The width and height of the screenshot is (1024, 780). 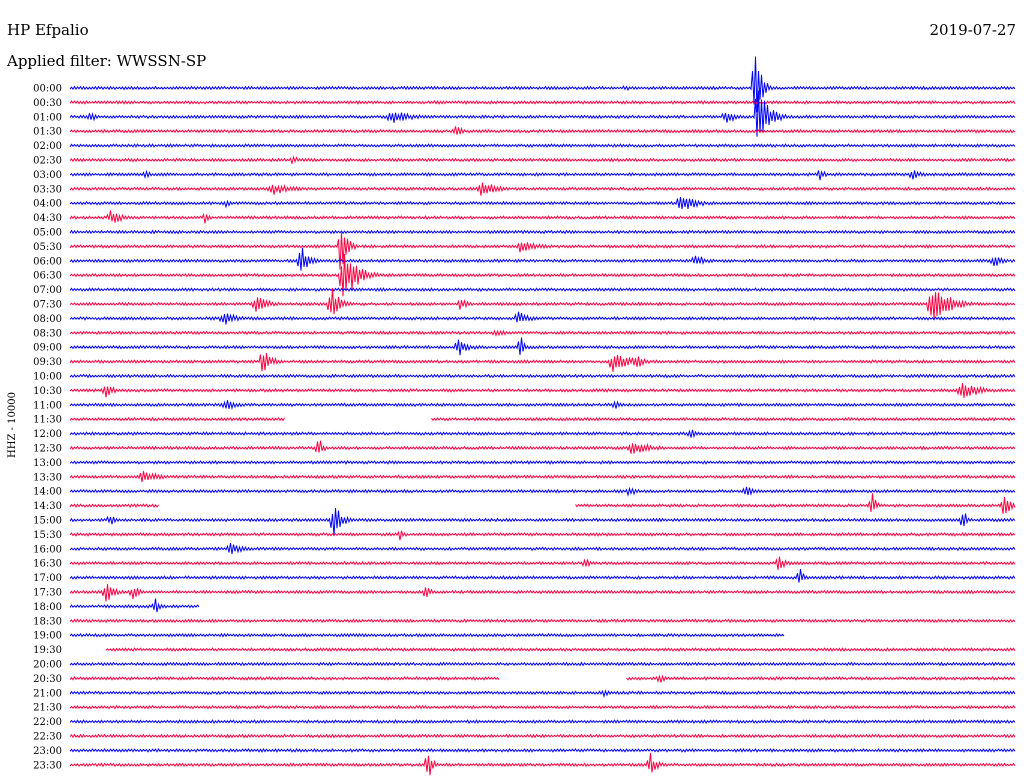 What do you see at coordinates (47, 564) in the screenshot?
I see `time-tick-label: 16:30` at bounding box center [47, 564].